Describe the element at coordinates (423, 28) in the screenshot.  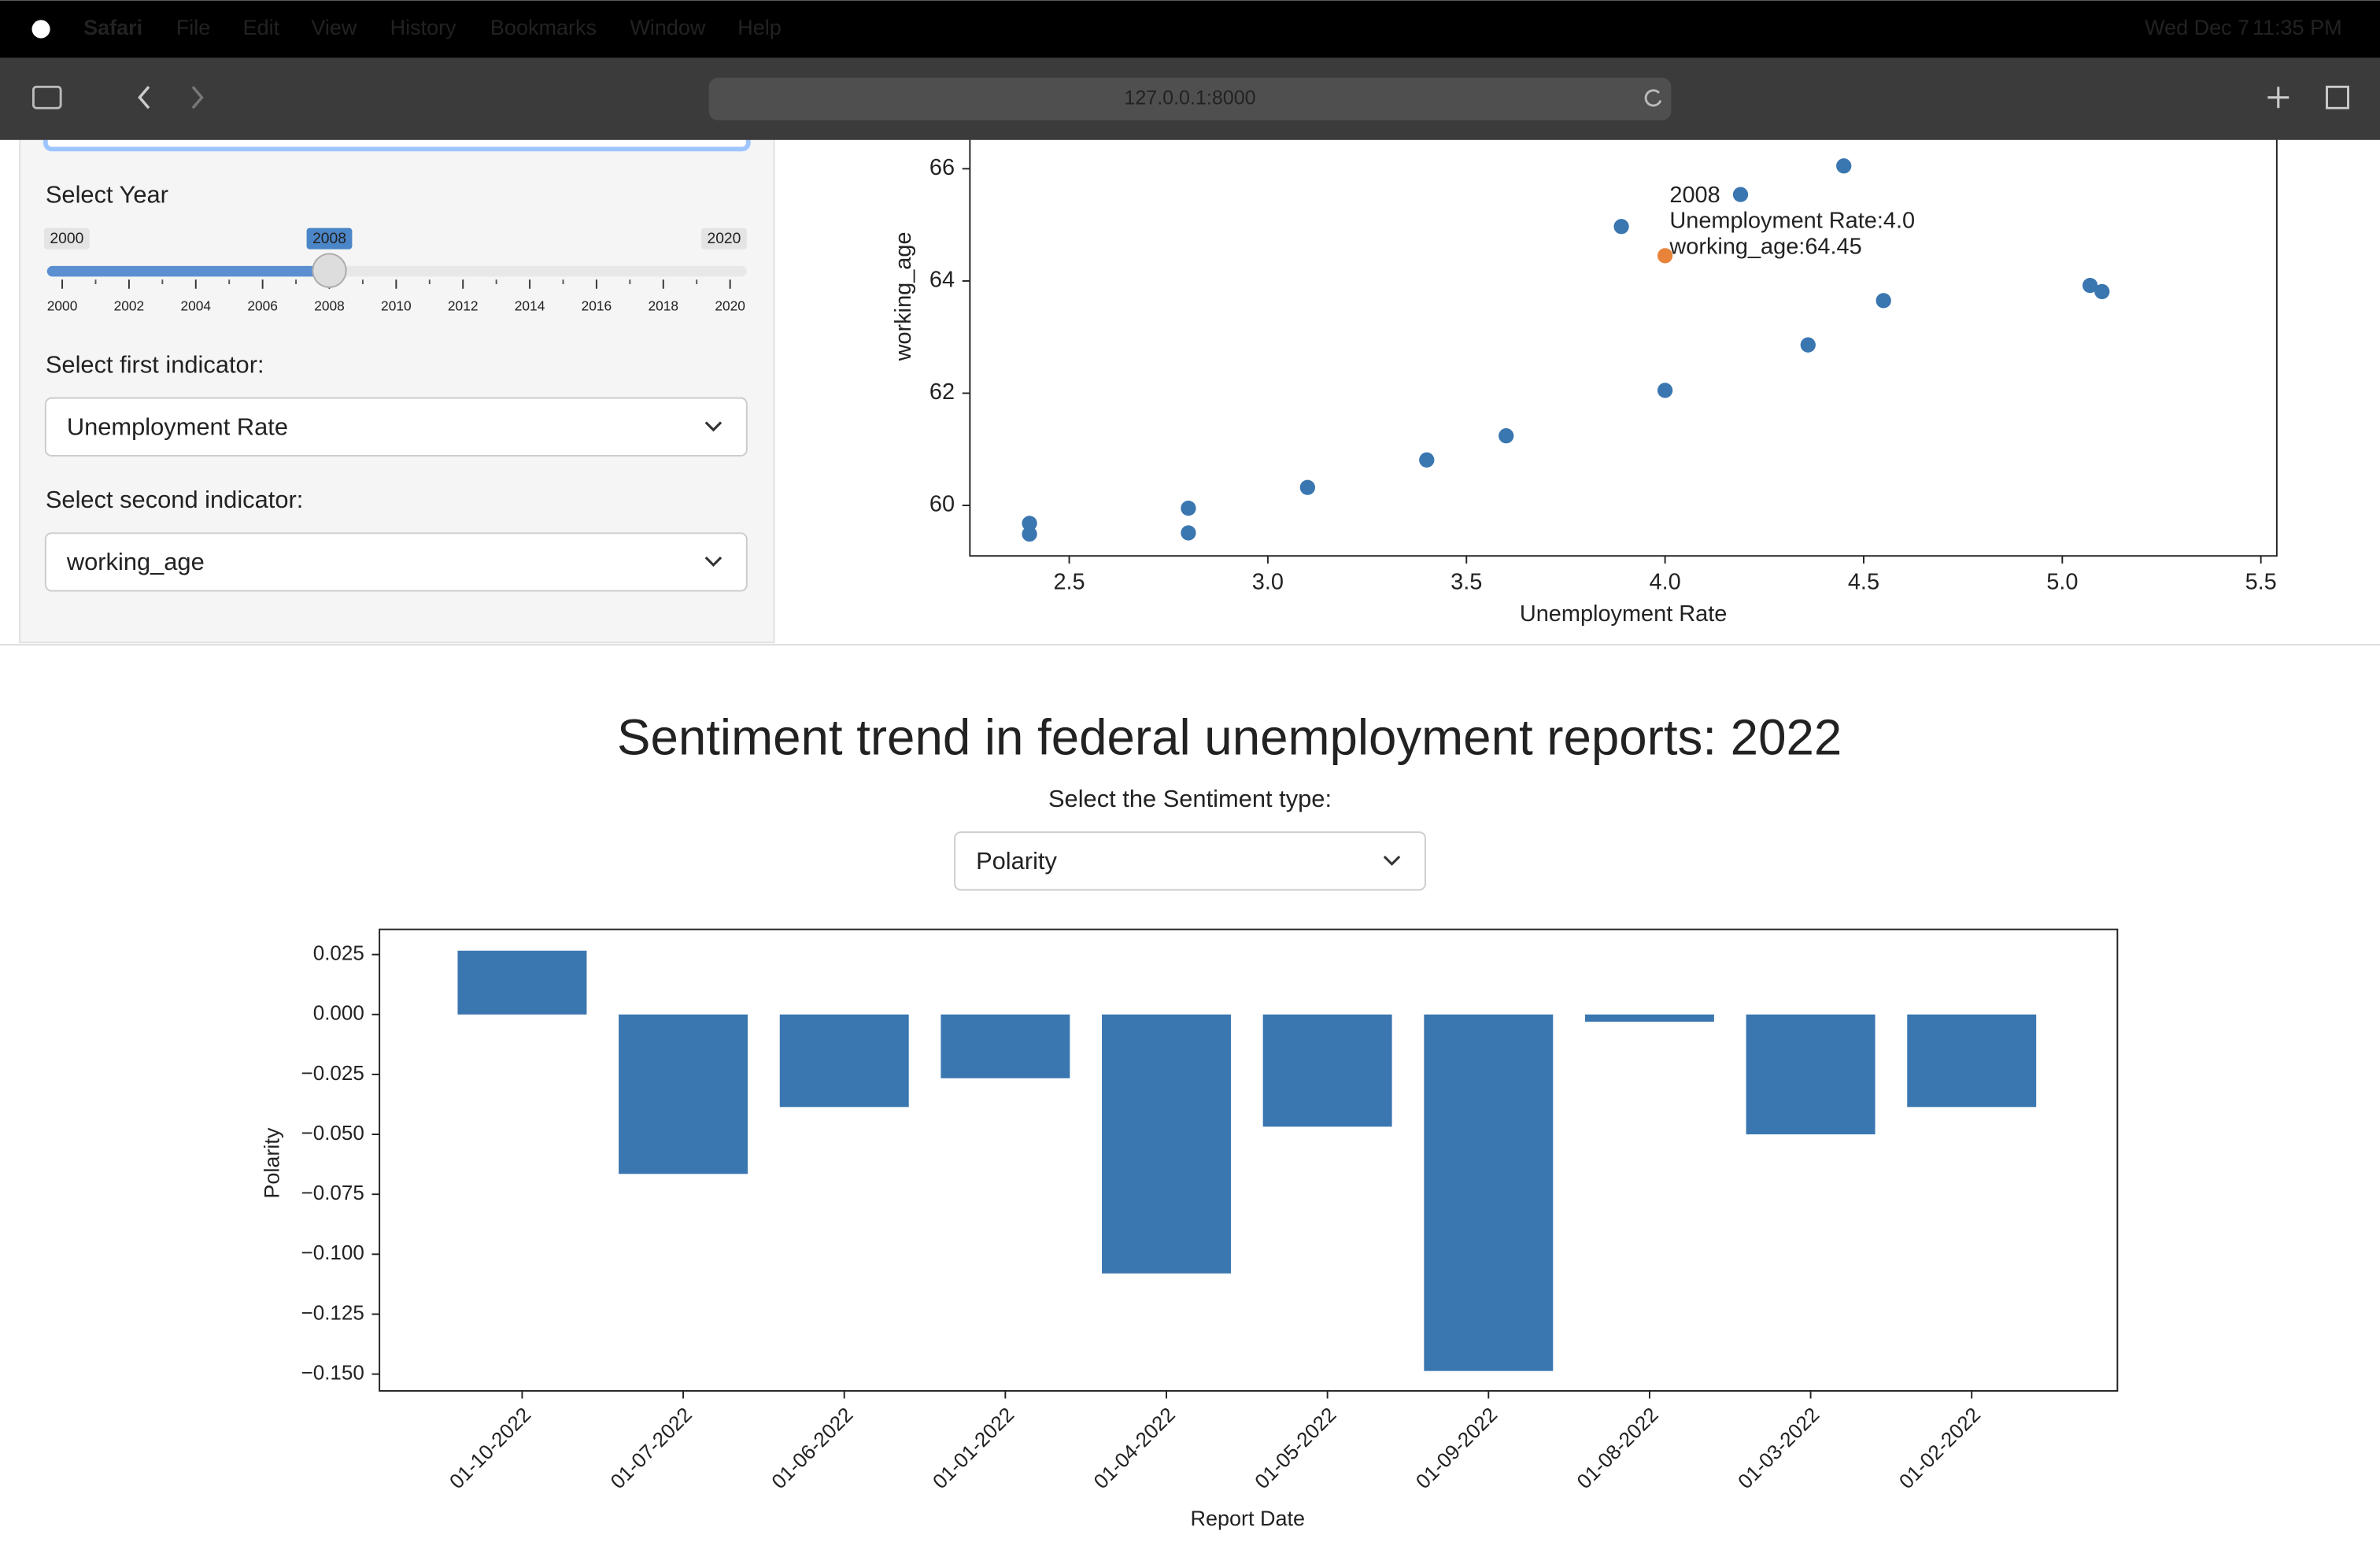
I see `menu-item: History` at that location.